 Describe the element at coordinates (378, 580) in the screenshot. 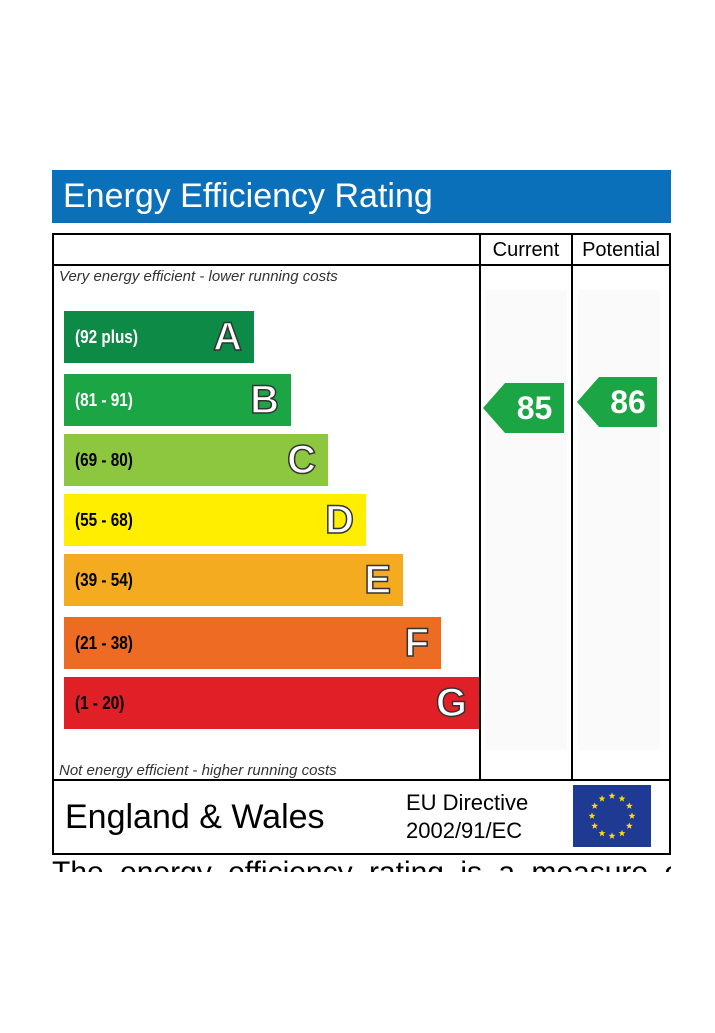

I see `band-letter-e: E` at that location.